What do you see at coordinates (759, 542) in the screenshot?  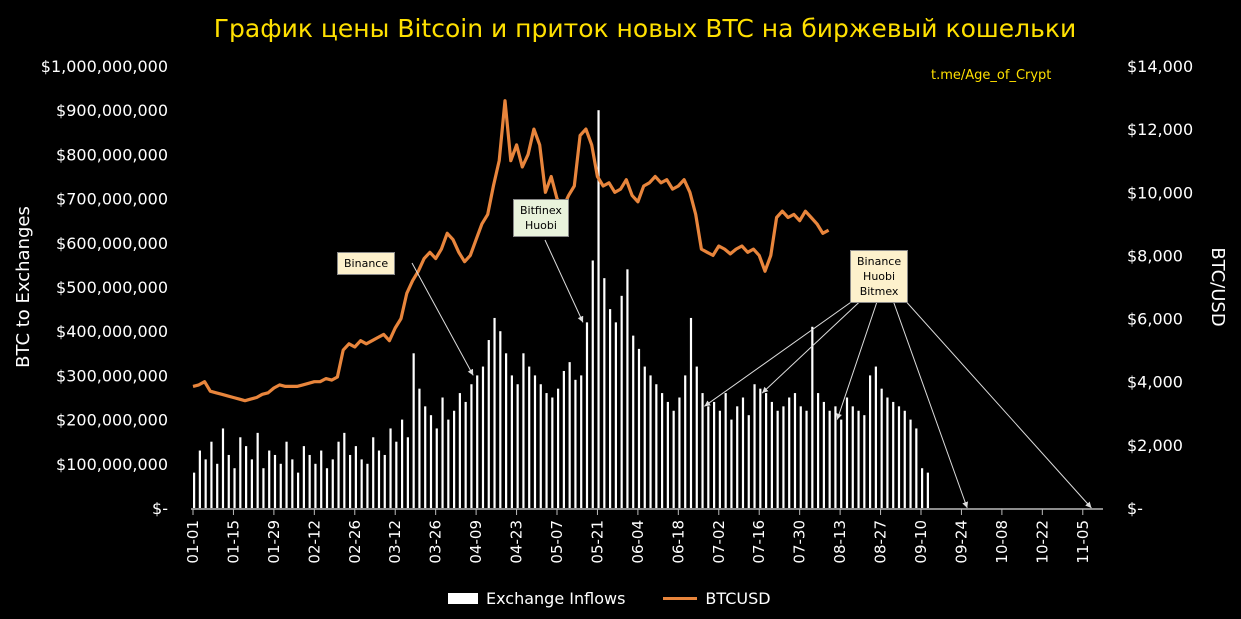 I see `x-tick-label: 07-16` at bounding box center [759, 542].